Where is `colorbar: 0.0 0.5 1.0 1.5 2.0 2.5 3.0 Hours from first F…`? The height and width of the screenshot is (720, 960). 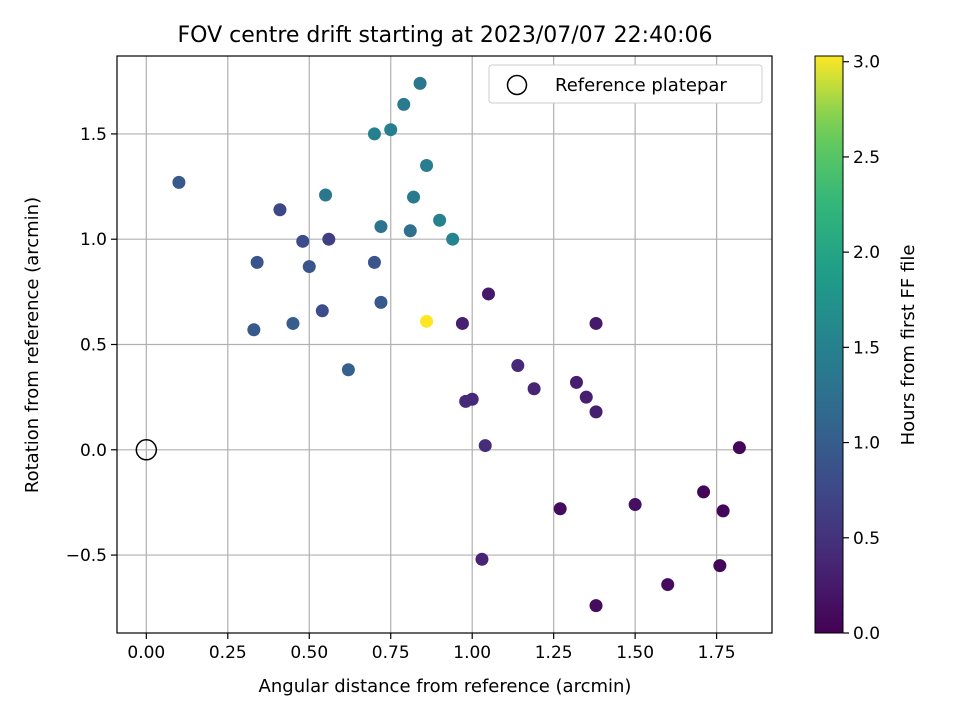
colorbar: 0.0 0.5 1.0 1.5 2.0 2.5 3.0 Hours from first F… is located at coordinates (866, 348).